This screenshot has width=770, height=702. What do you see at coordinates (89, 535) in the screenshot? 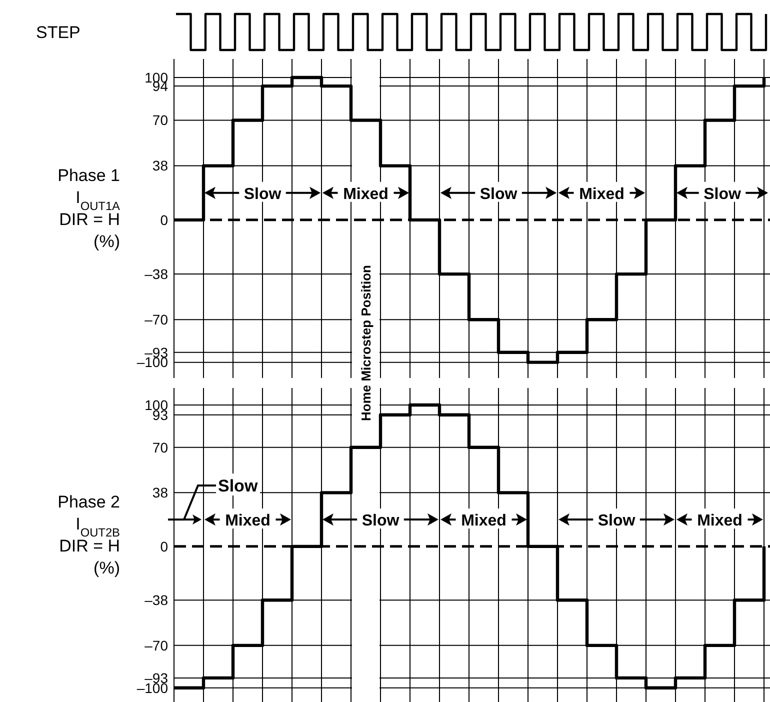
I see `y-axis-title: Phase 2 I$_{OUT2B}$ DIR = H (%)` at bounding box center [89, 535].